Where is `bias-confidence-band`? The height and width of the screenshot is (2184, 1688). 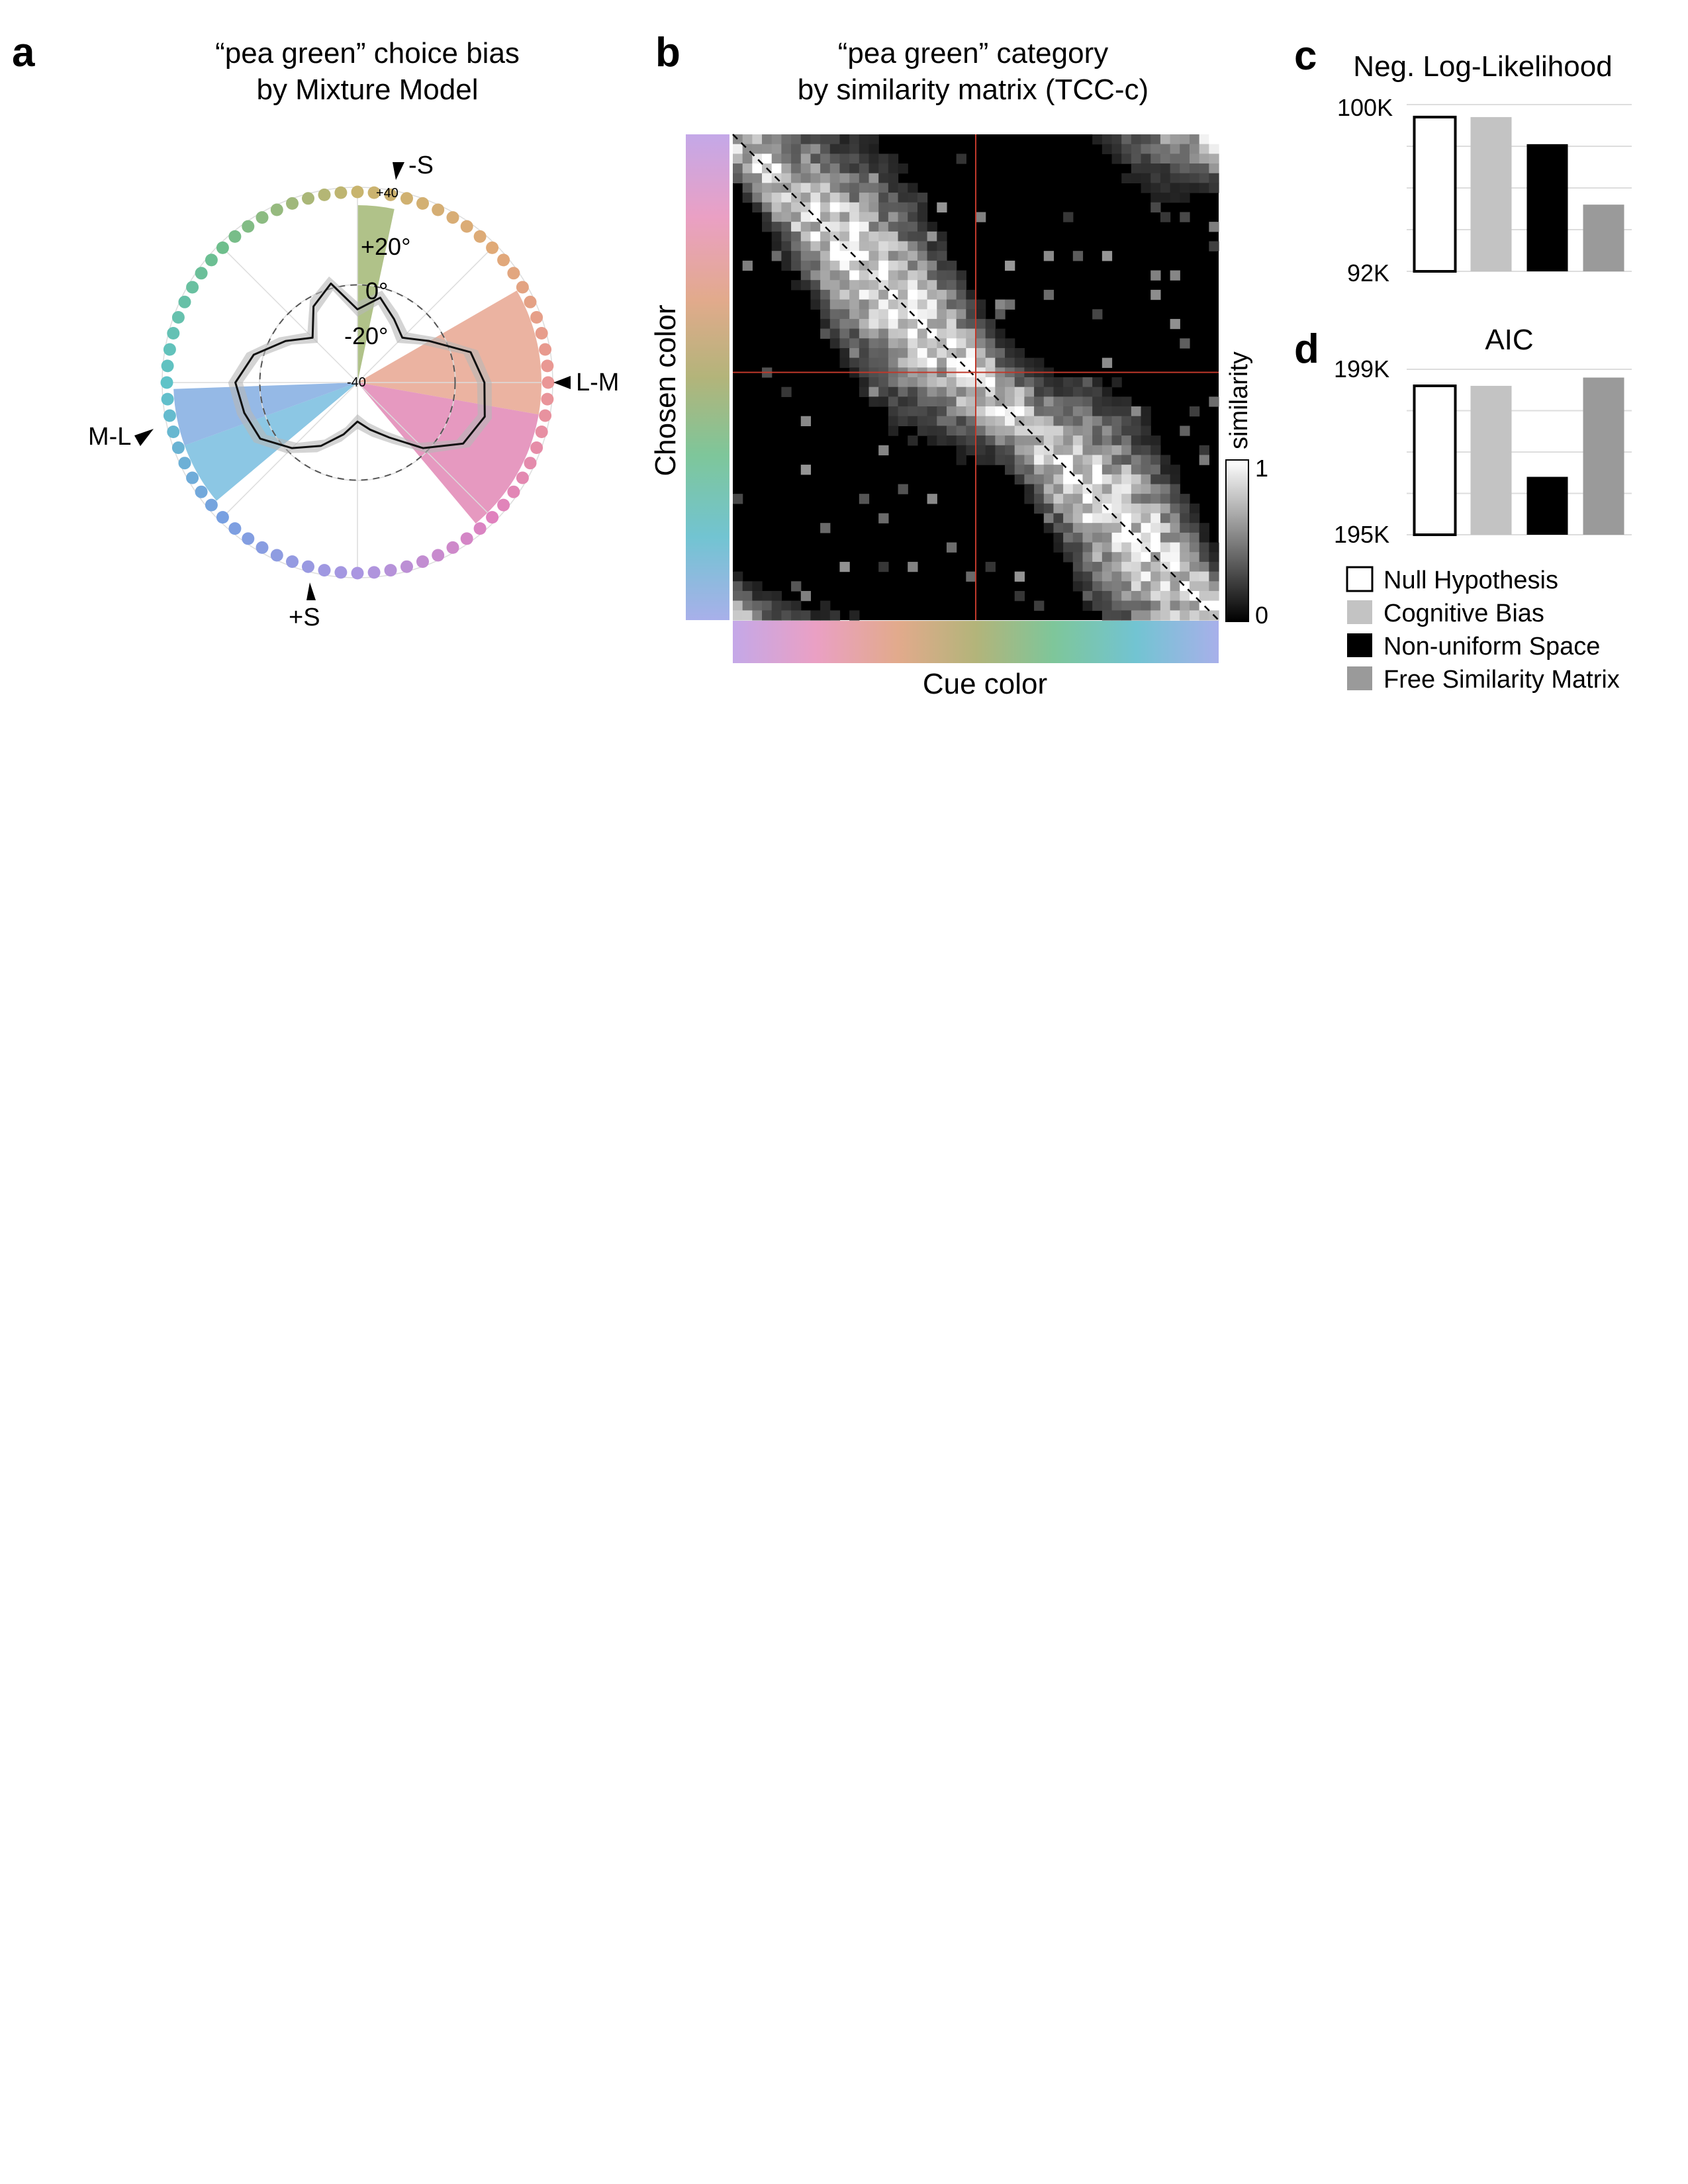 bias-confidence-band is located at coordinates (360, 365).